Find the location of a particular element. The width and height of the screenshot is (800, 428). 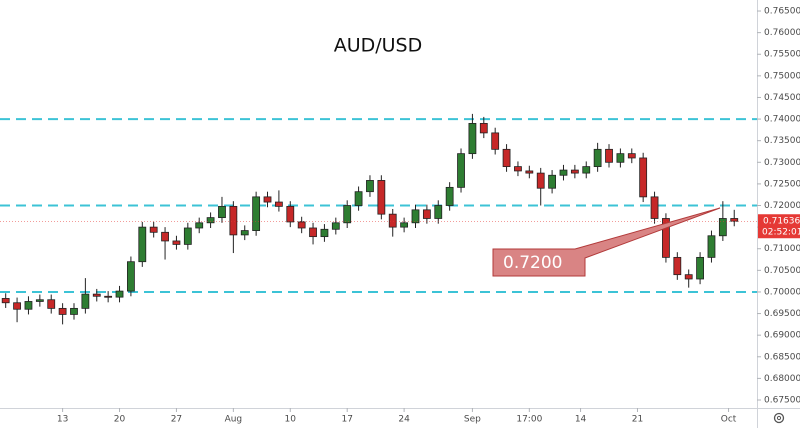

y-tick-label: 0.70000 is located at coordinates (782, 292).